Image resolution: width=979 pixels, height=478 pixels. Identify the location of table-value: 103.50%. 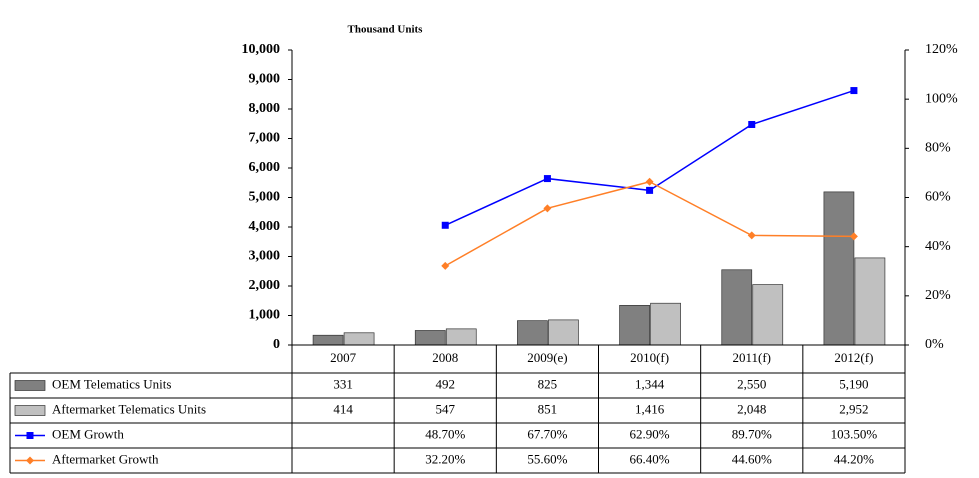
(854, 433).